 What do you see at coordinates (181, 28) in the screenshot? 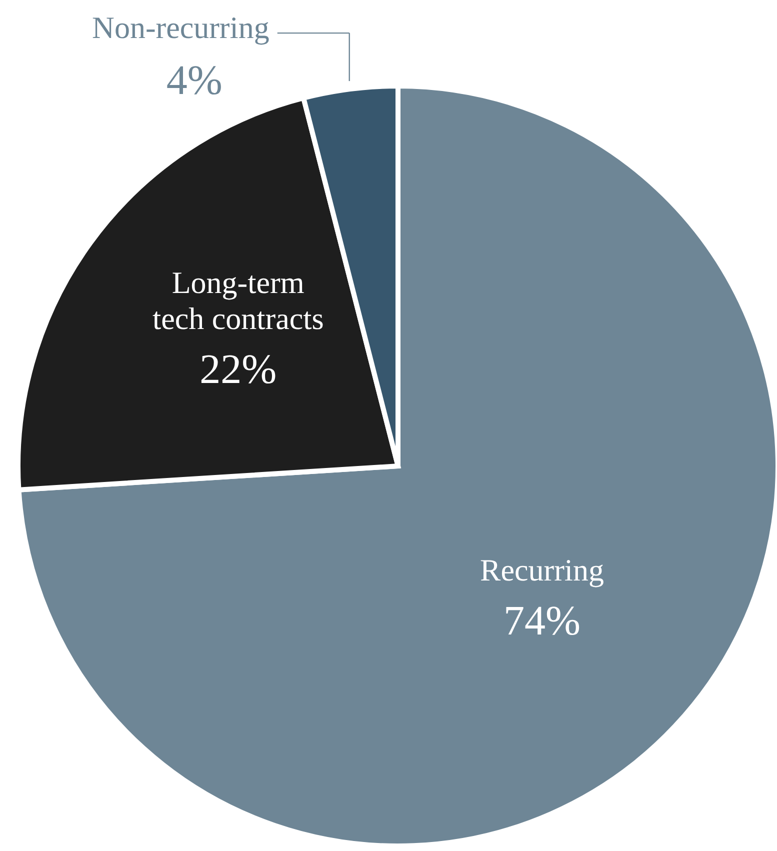
I see `slice-label: Non-recurring` at bounding box center [181, 28].